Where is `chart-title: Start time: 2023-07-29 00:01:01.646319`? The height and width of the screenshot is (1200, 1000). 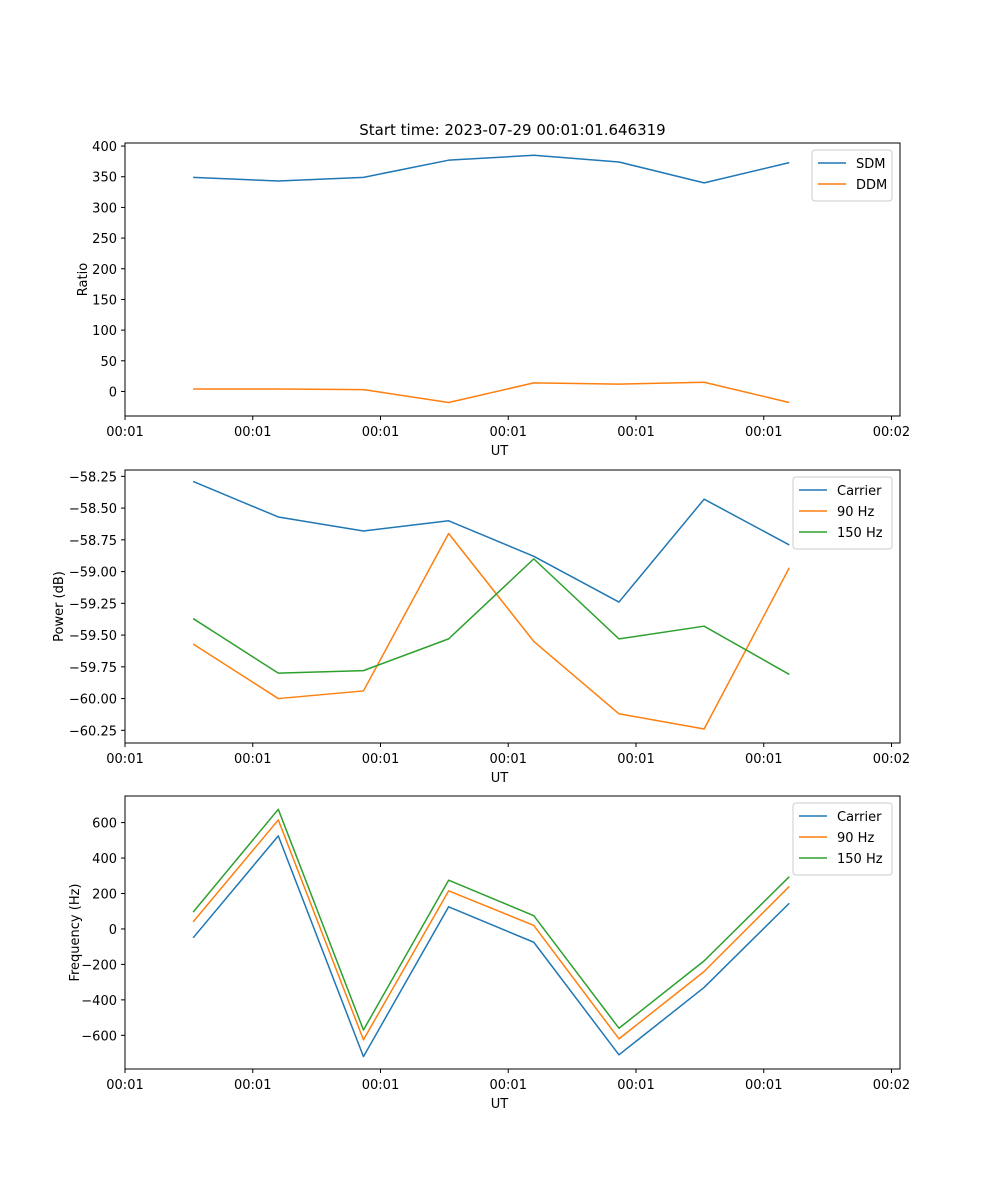
chart-title: Start time: 2023-07-29 00:01:01.646319 is located at coordinates (512, 130).